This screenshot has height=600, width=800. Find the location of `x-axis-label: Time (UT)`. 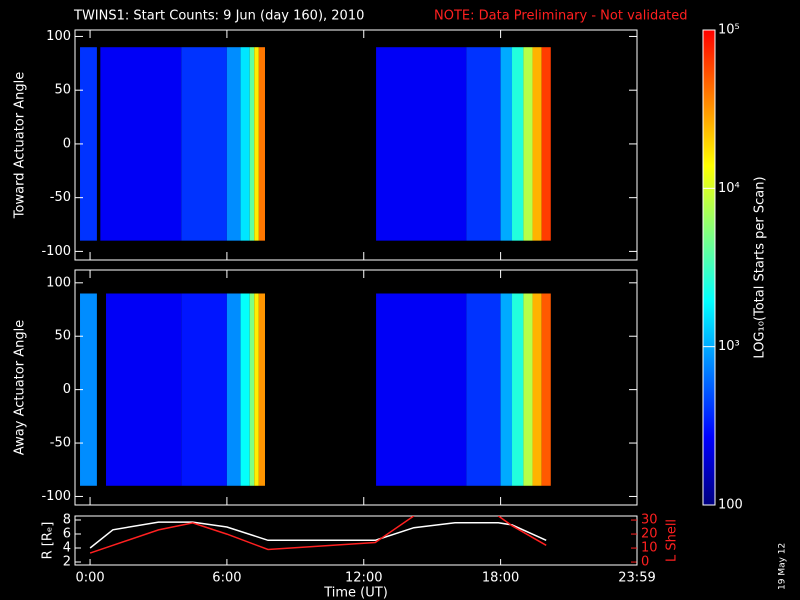

x-axis-label: Time (UT) is located at coordinates (355, 593).